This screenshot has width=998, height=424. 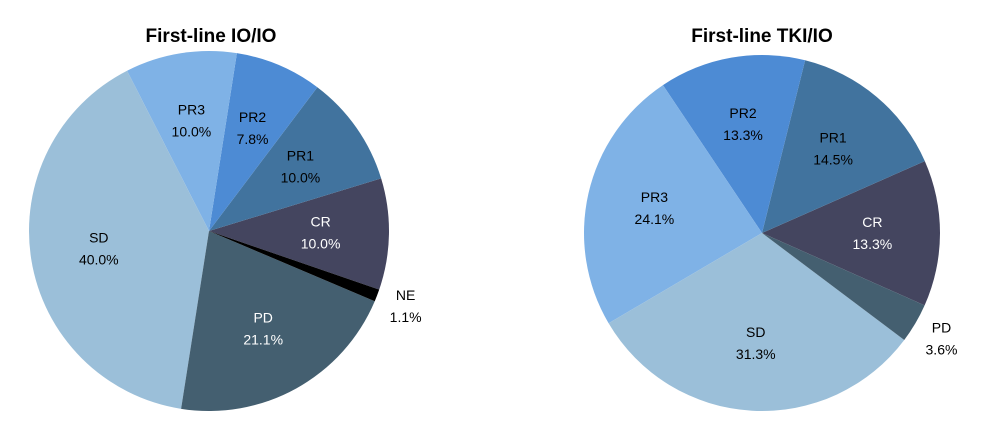 What do you see at coordinates (942, 349) in the screenshot?
I see `slice-value-label: 3.6%` at bounding box center [942, 349].